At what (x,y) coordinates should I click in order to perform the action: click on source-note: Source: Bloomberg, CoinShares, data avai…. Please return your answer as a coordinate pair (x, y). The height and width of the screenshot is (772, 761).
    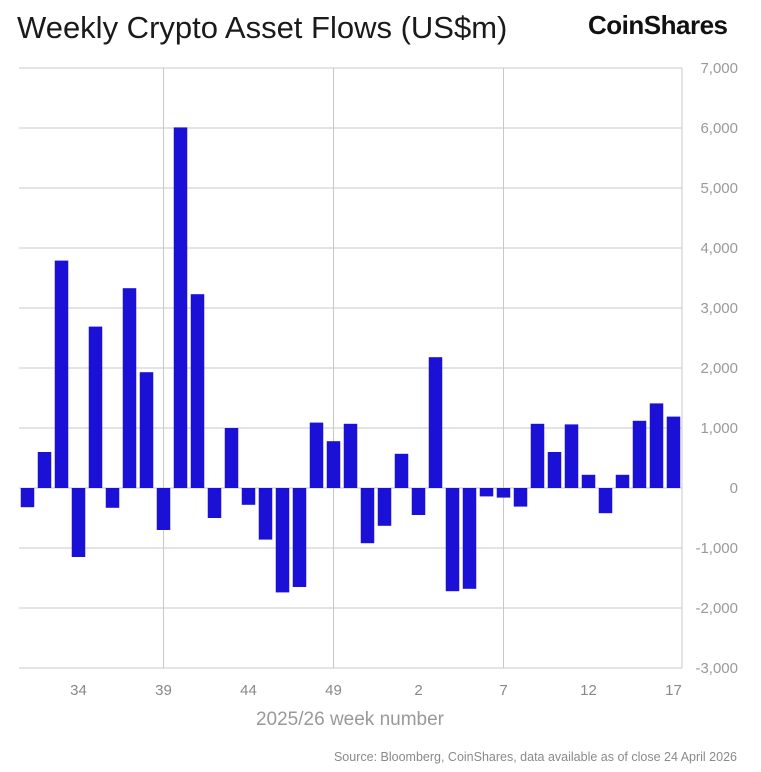
    Looking at the image, I should click on (535, 757).